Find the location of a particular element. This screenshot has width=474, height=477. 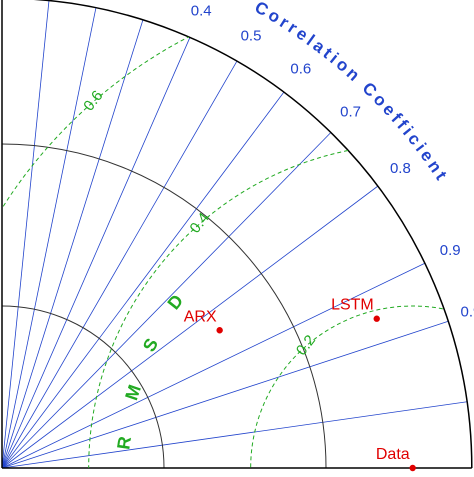

point-label: ARX is located at coordinates (200, 316).